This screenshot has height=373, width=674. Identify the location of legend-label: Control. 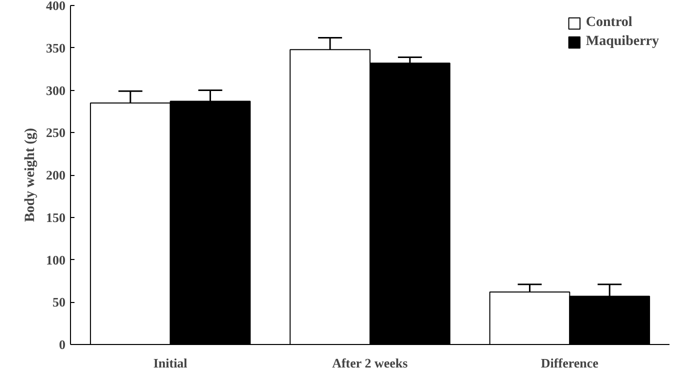
(609, 23).